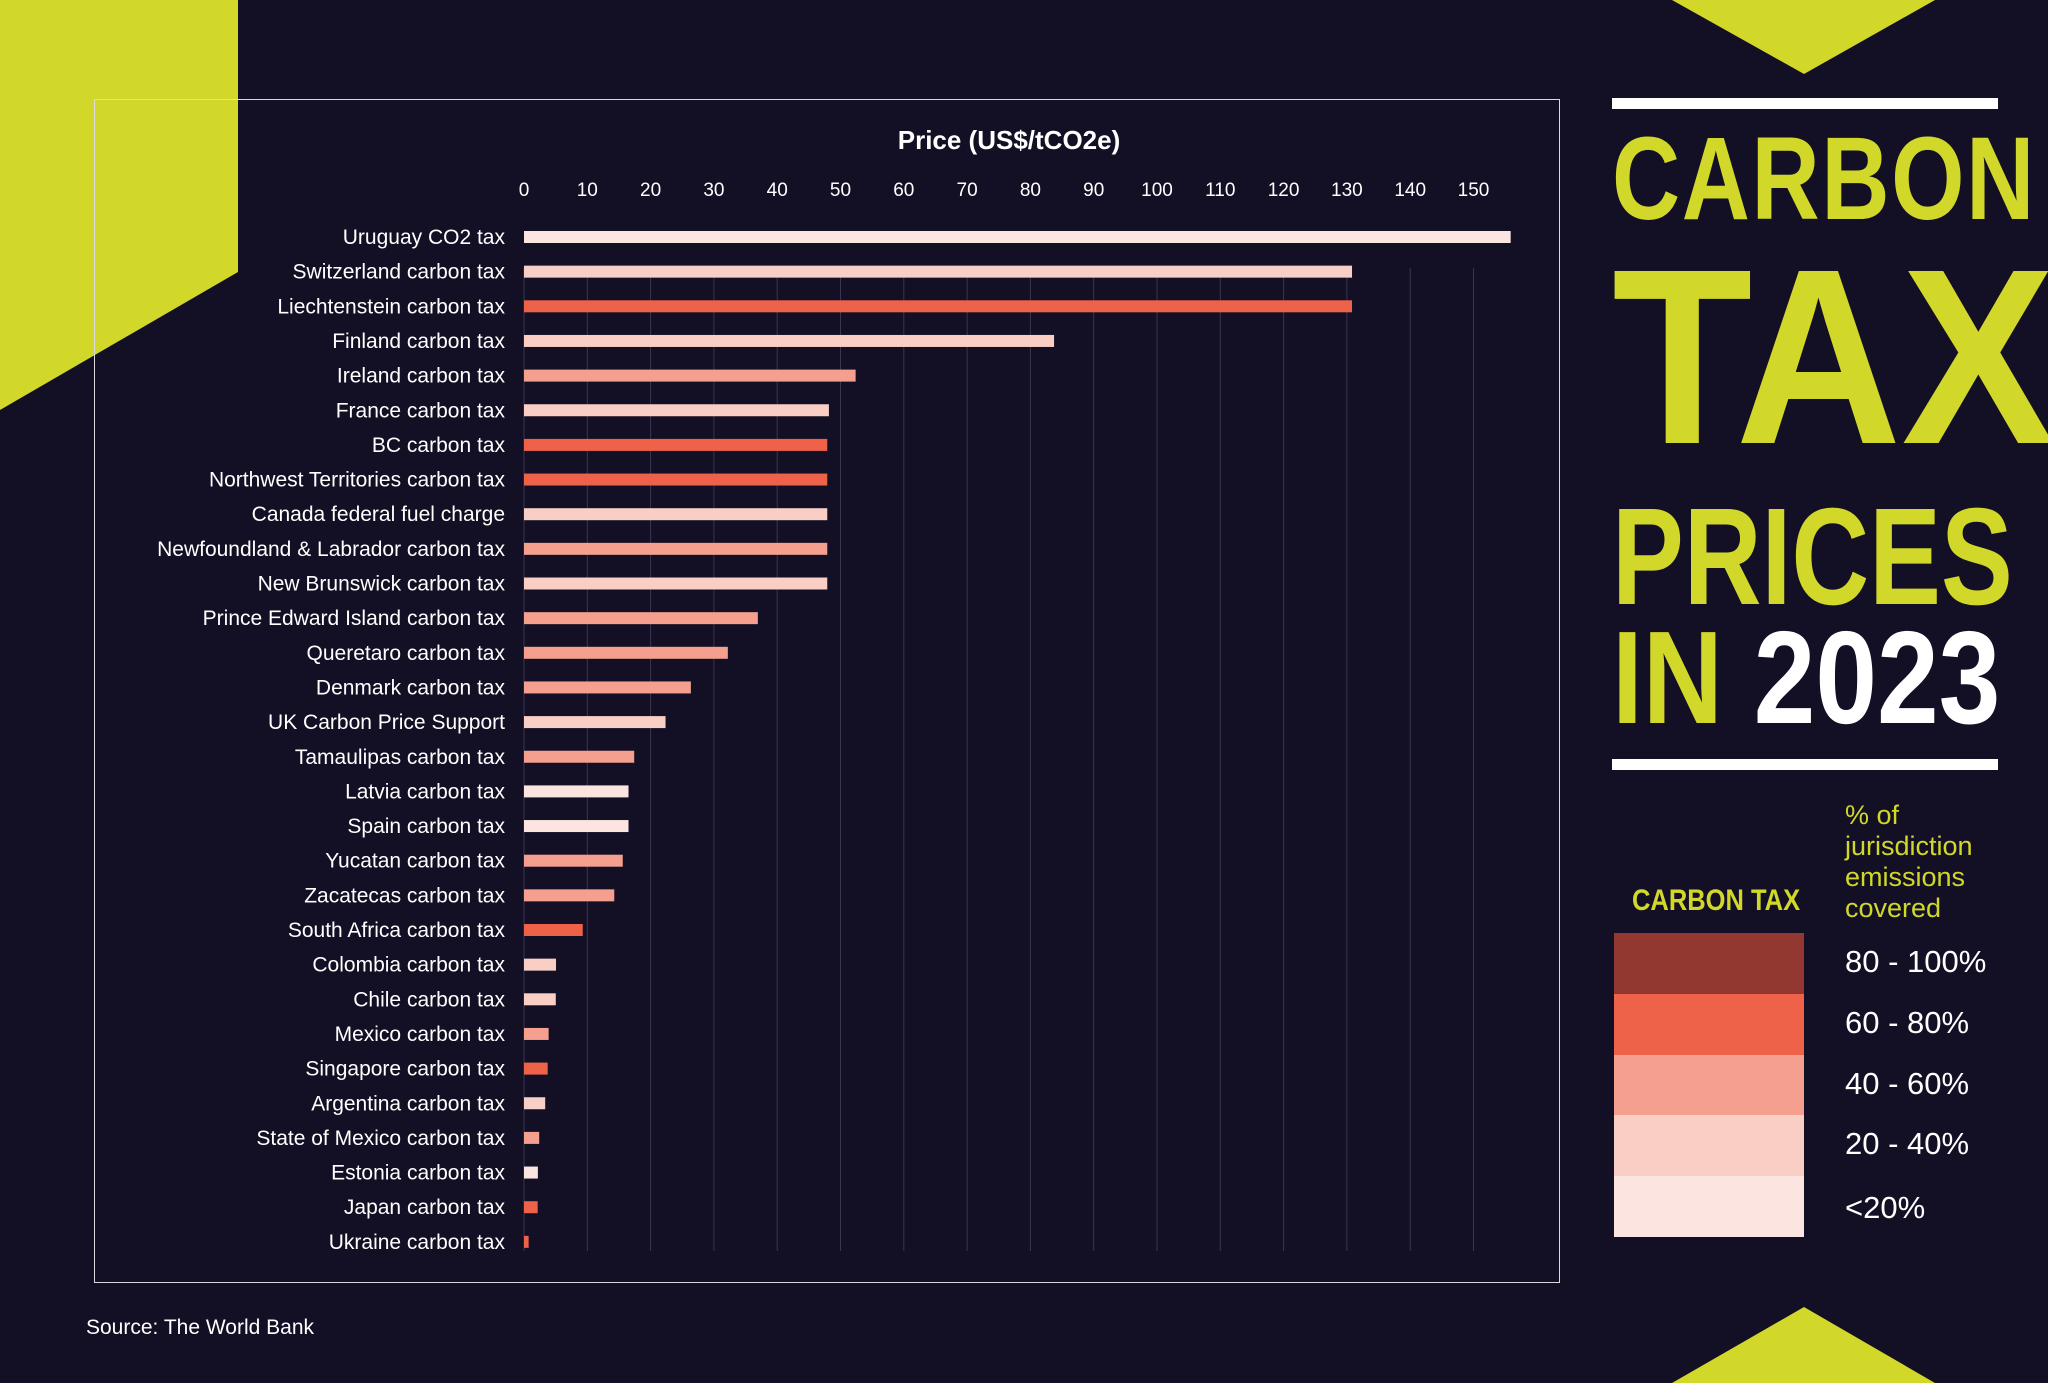 The height and width of the screenshot is (1383, 2048). What do you see at coordinates (1410, 190) in the screenshot?
I see `x-tick-label-140: 140` at bounding box center [1410, 190].